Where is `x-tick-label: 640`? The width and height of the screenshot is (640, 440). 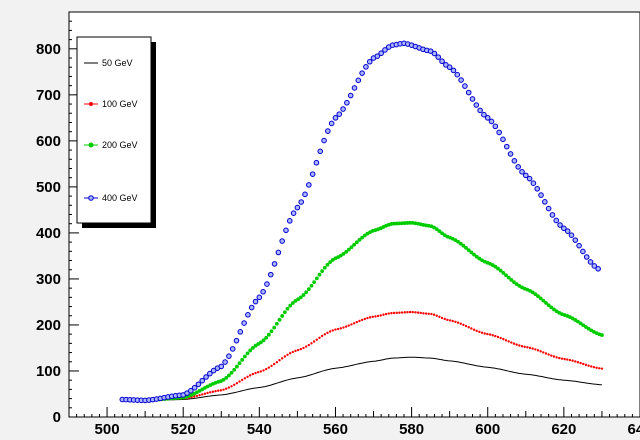
x-tick-label: 640 is located at coordinates (633, 429).